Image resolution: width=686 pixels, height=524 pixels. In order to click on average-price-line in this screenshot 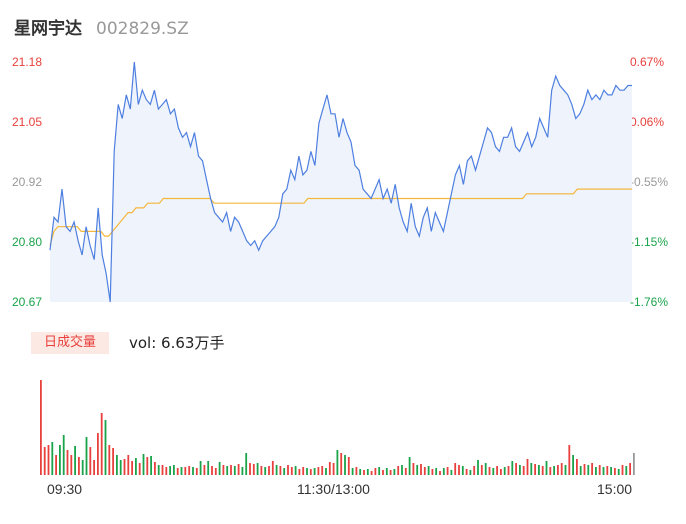, I will do `click(340, 217)`.